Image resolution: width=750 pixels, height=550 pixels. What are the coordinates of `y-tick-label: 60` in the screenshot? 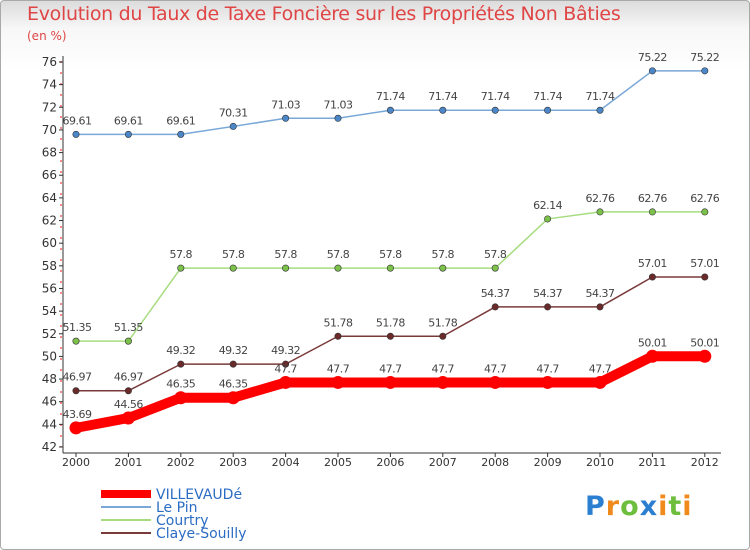 It's located at (49, 243).